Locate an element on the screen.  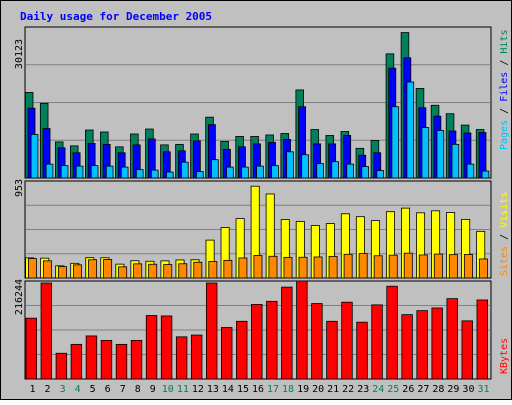
x-label-16: 16 is located at coordinates (258, 389).